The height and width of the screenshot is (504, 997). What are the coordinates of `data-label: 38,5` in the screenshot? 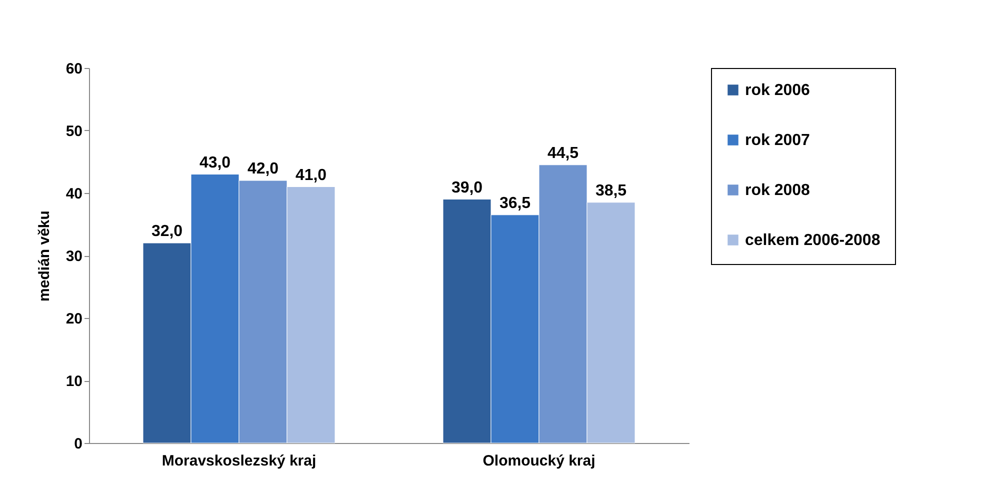 It's located at (611, 191).